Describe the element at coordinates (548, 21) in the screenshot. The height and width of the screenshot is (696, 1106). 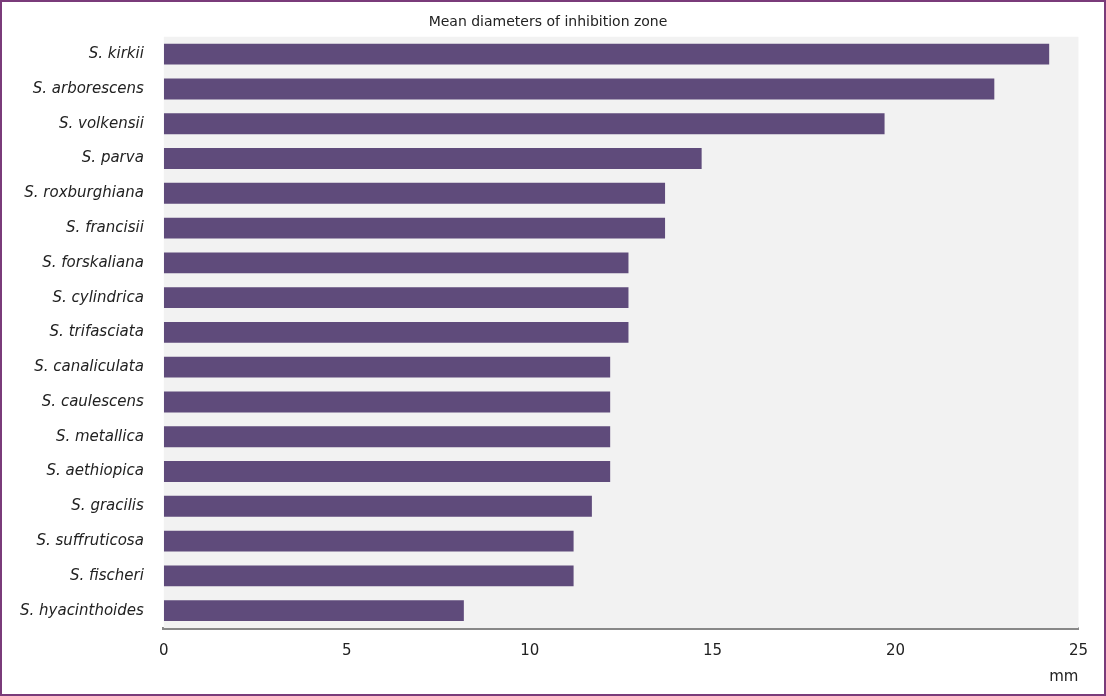
I see `chart-title: Mean diameters of inhibition zone` at that location.